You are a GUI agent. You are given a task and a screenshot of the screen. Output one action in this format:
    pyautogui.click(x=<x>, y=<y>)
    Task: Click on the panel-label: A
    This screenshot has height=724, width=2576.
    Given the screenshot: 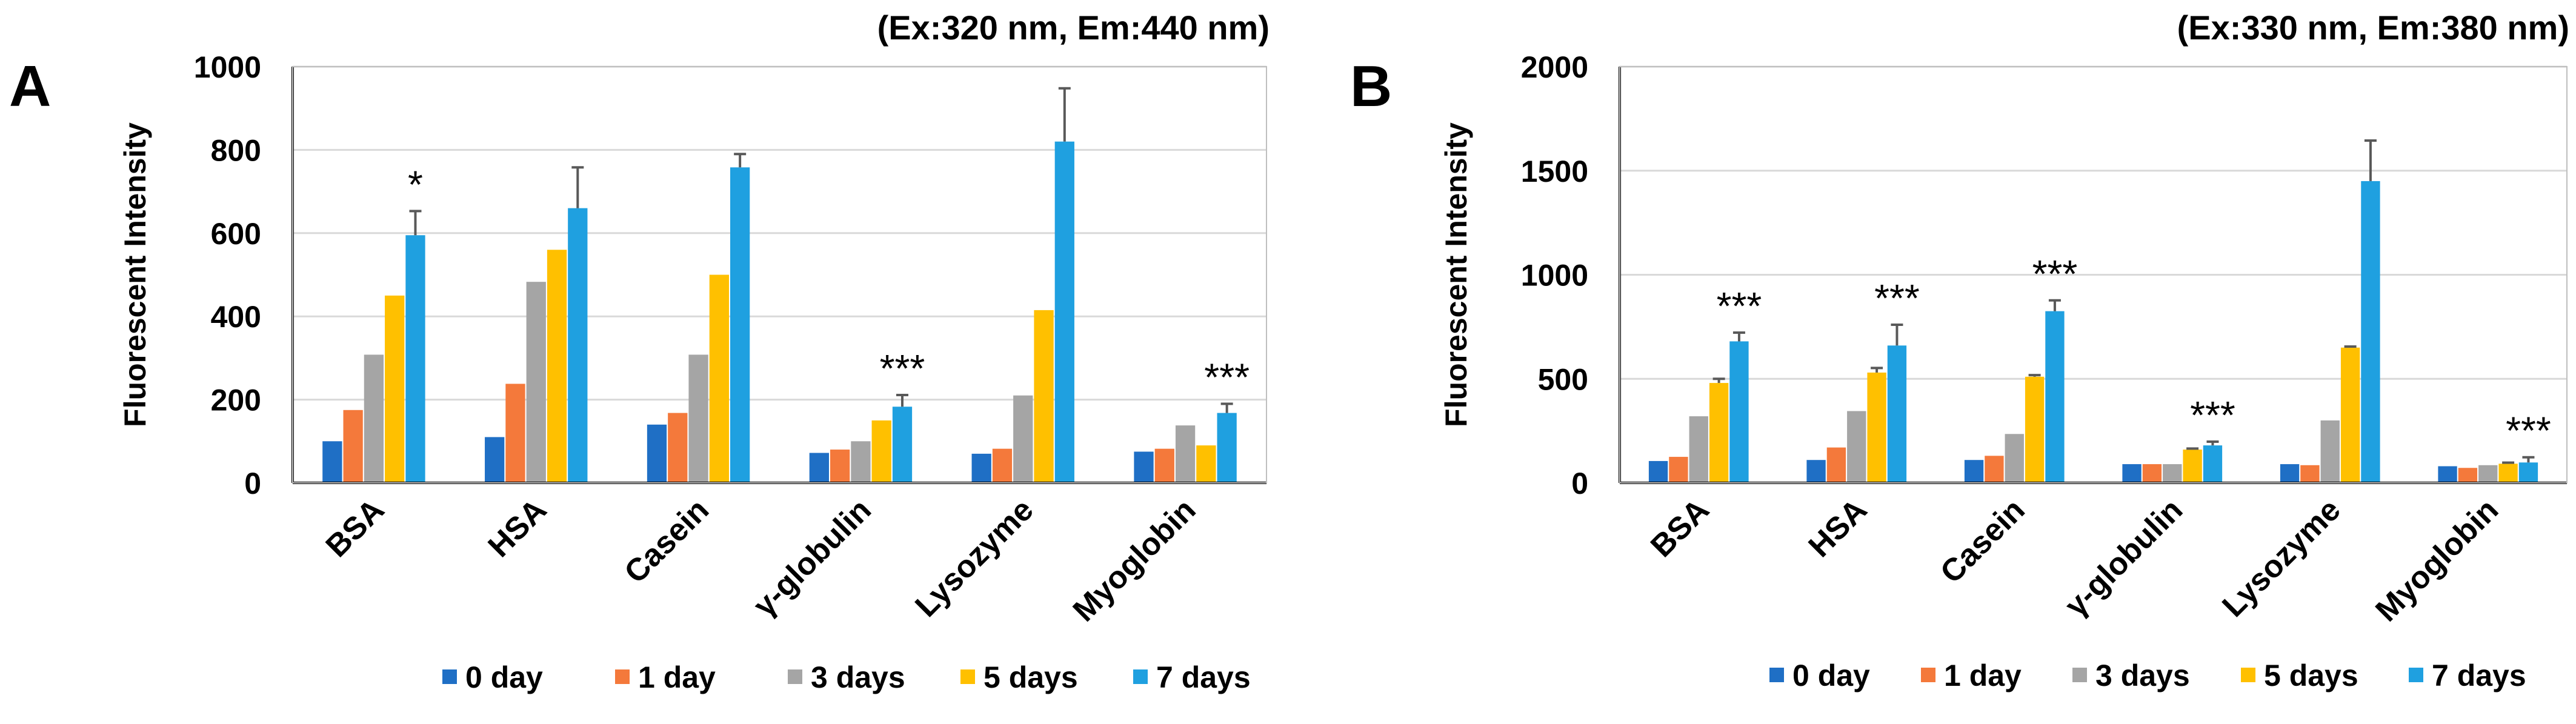 What is the action you would take?
    pyautogui.click(x=30, y=86)
    